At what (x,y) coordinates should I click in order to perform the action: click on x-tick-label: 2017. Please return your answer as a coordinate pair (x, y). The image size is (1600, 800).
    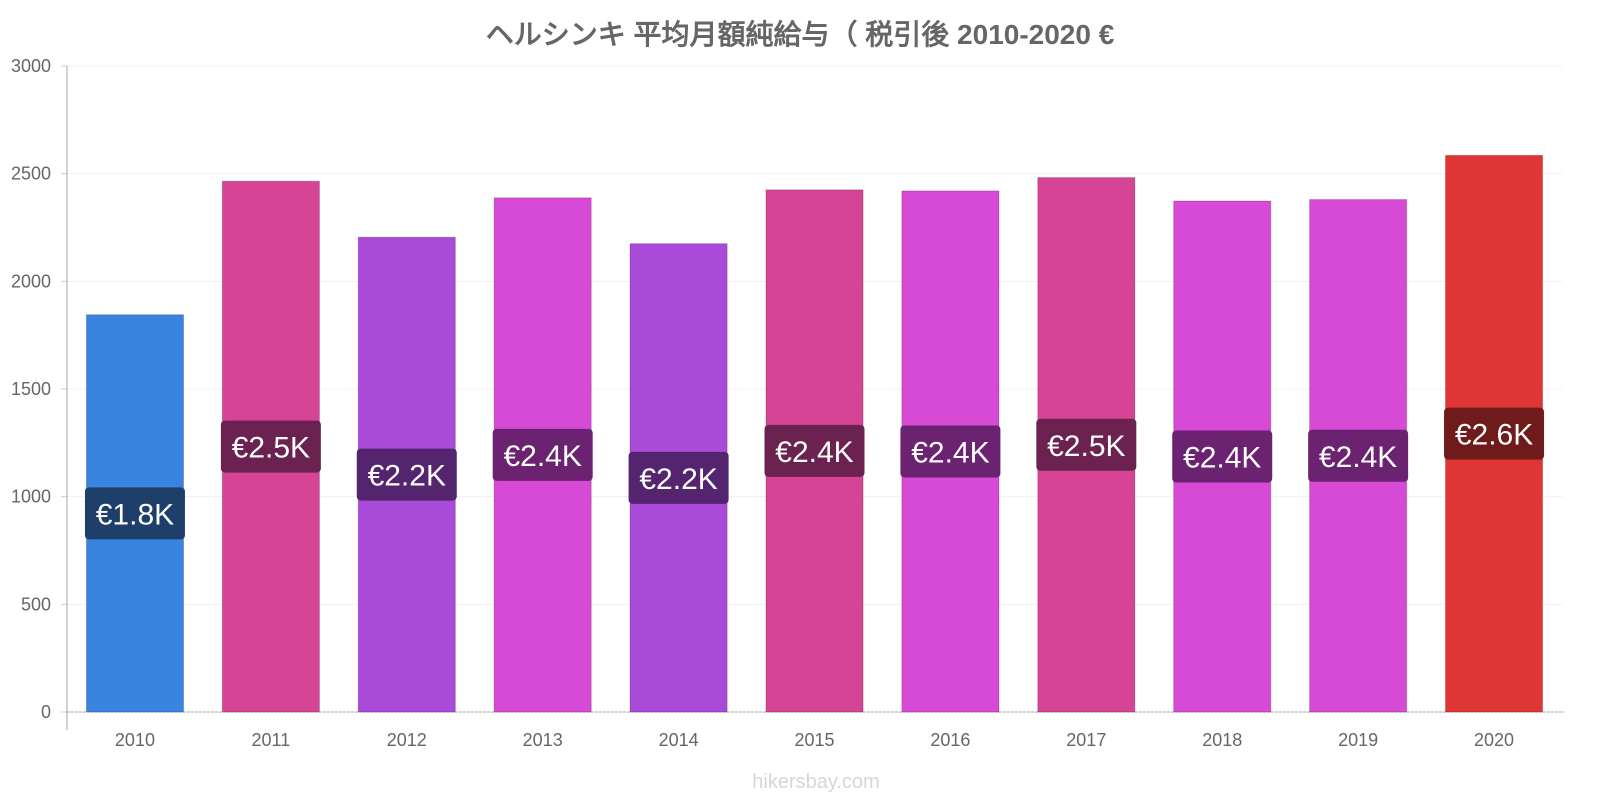
    Looking at the image, I should click on (1086, 740).